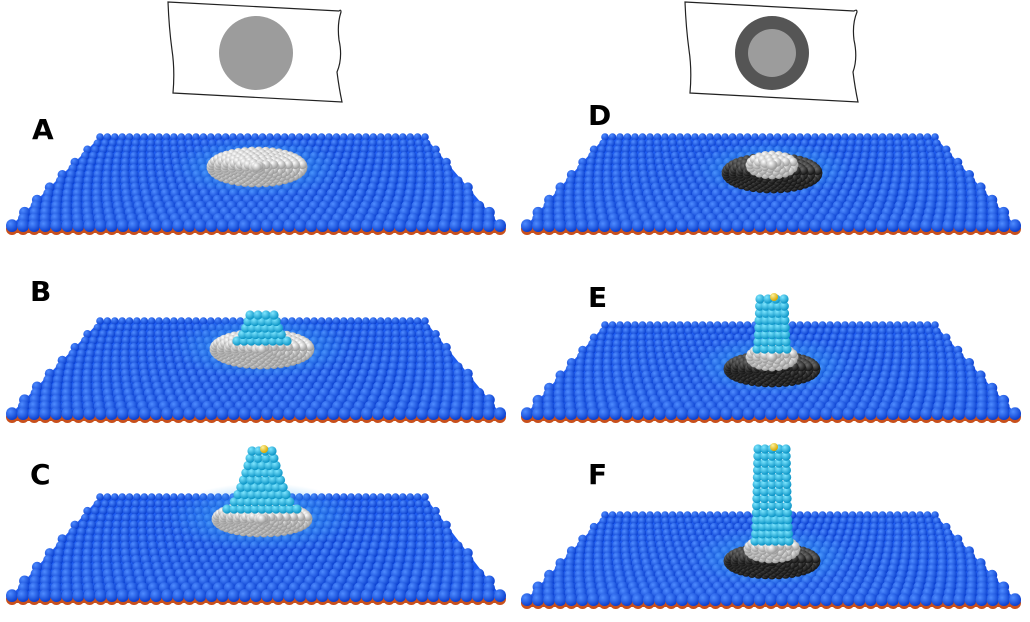  Describe the element at coordinates (600, 115) in the screenshot. I see `panel-label-d: D` at that location.